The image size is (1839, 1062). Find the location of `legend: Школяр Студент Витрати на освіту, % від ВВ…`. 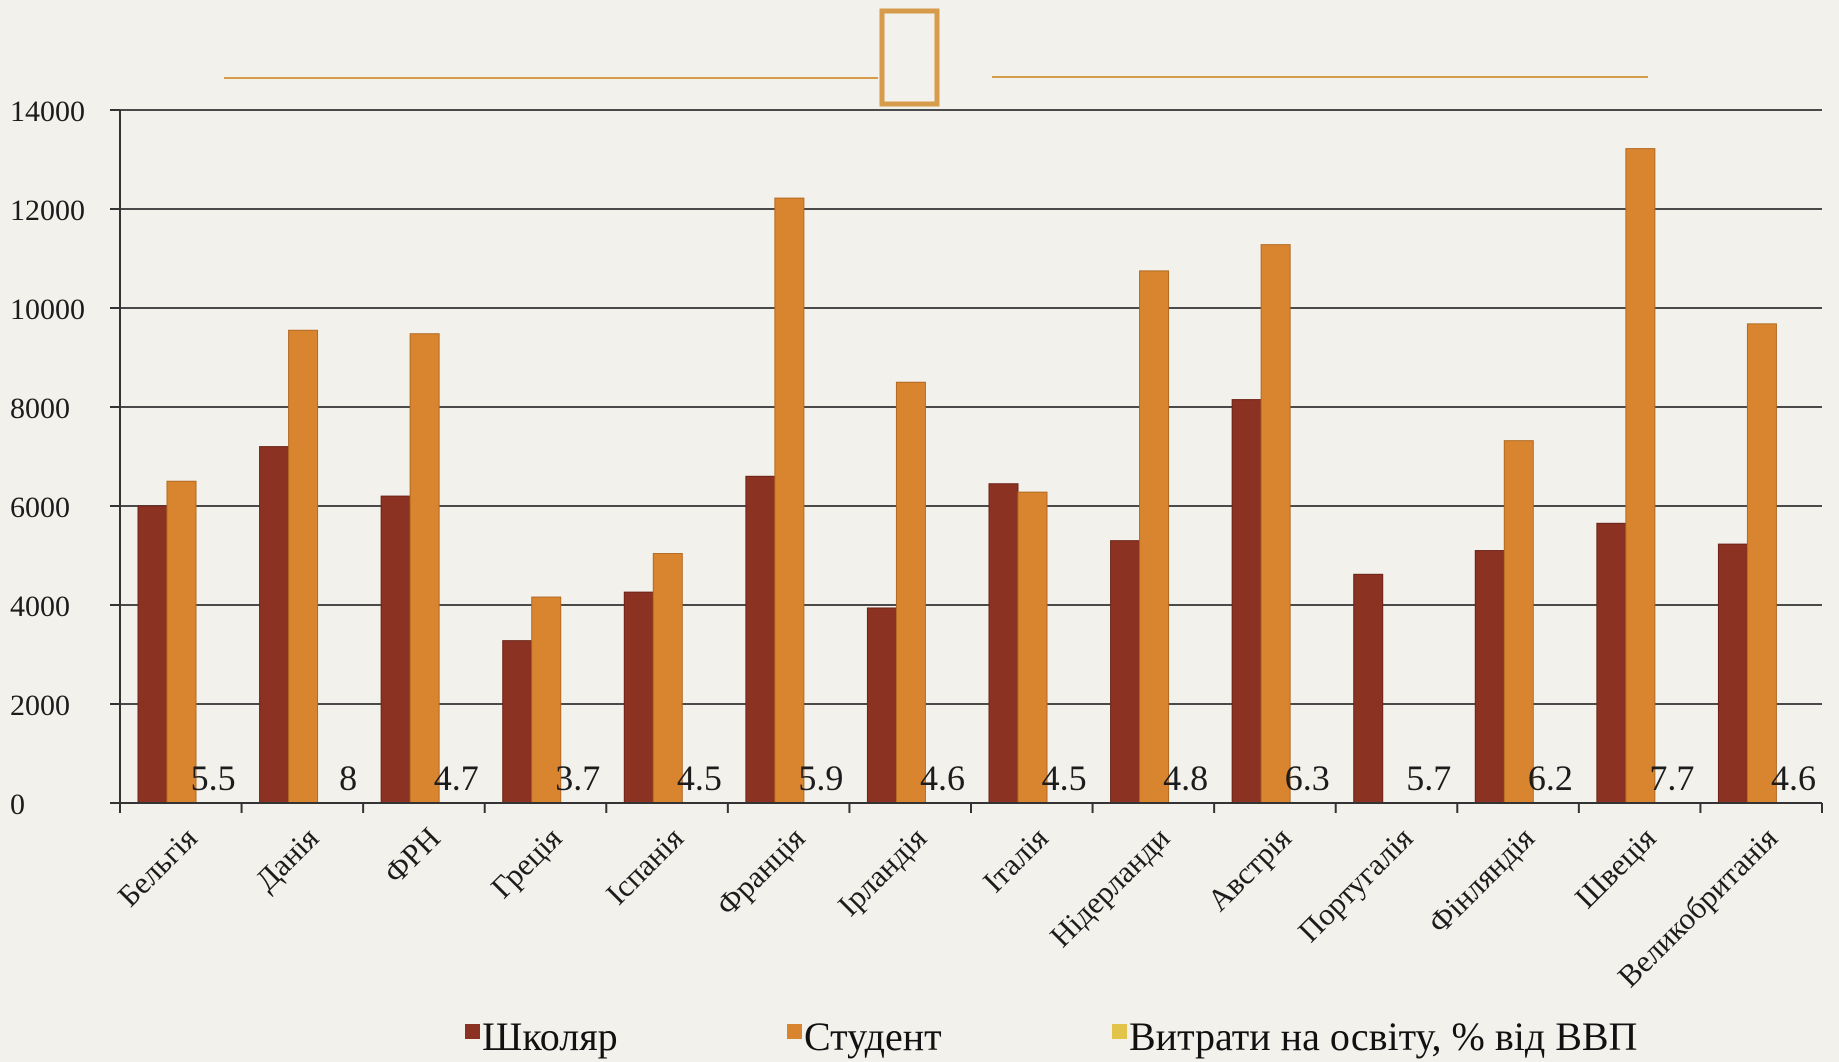

legend: Школяр Студент Витрати на освіту, % від ВВ… is located at coordinates (1051, 1036).